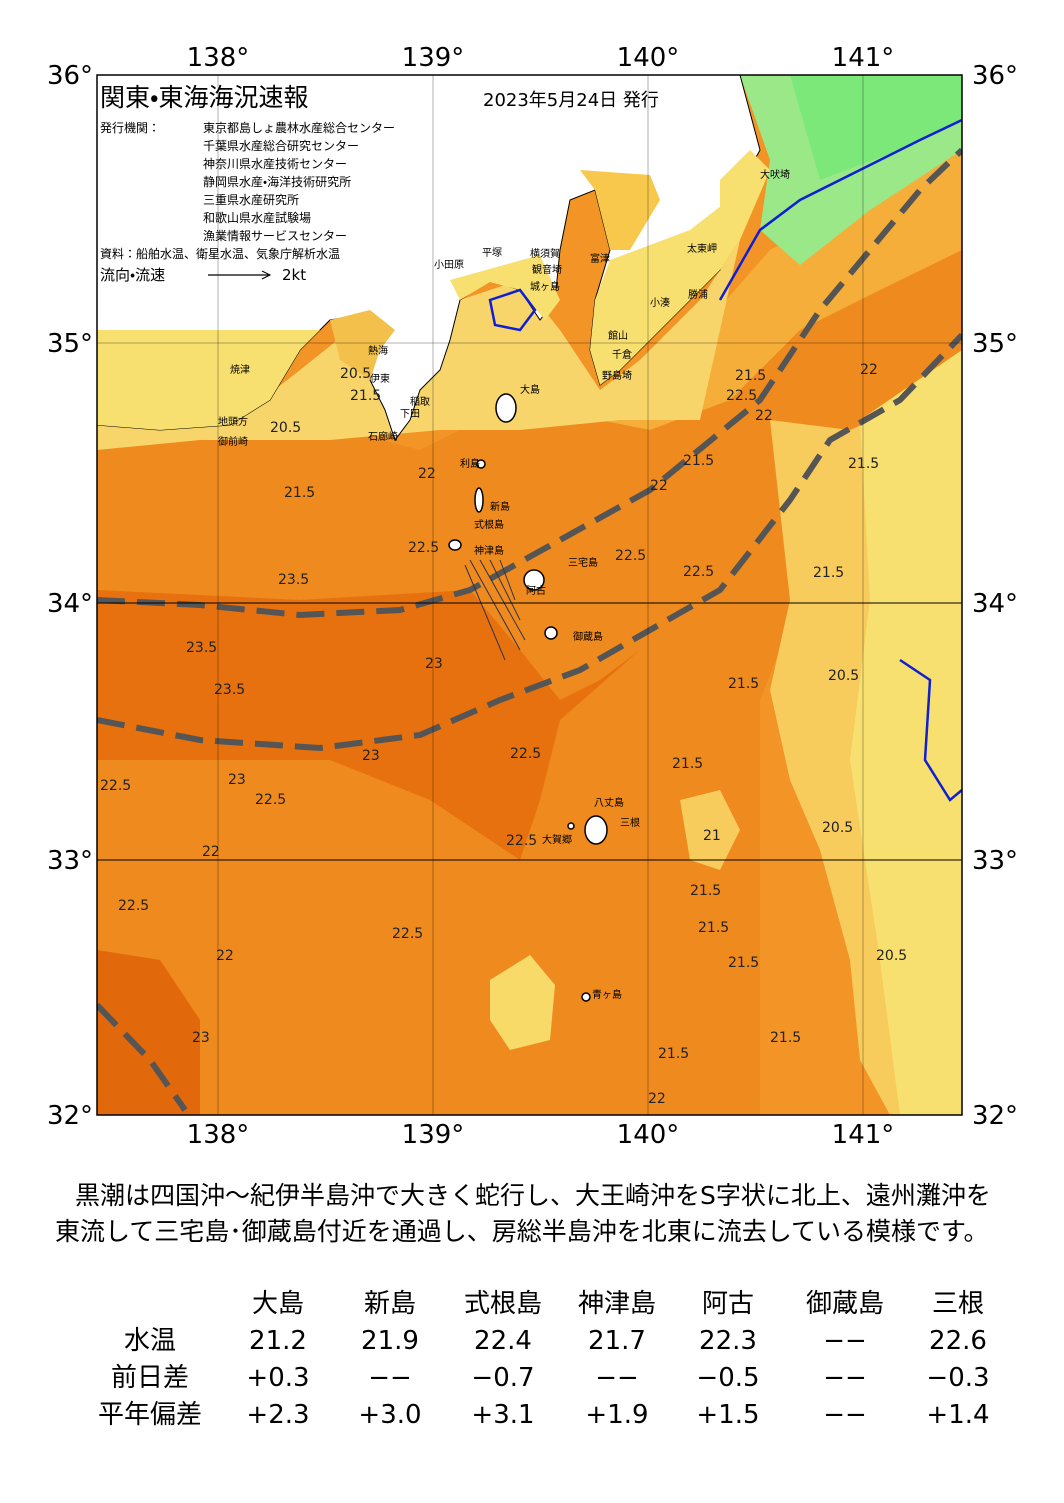  What do you see at coordinates (557, 839) in the screenshot?
I see `place: 大賀郷` at bounding box center [557, 839].